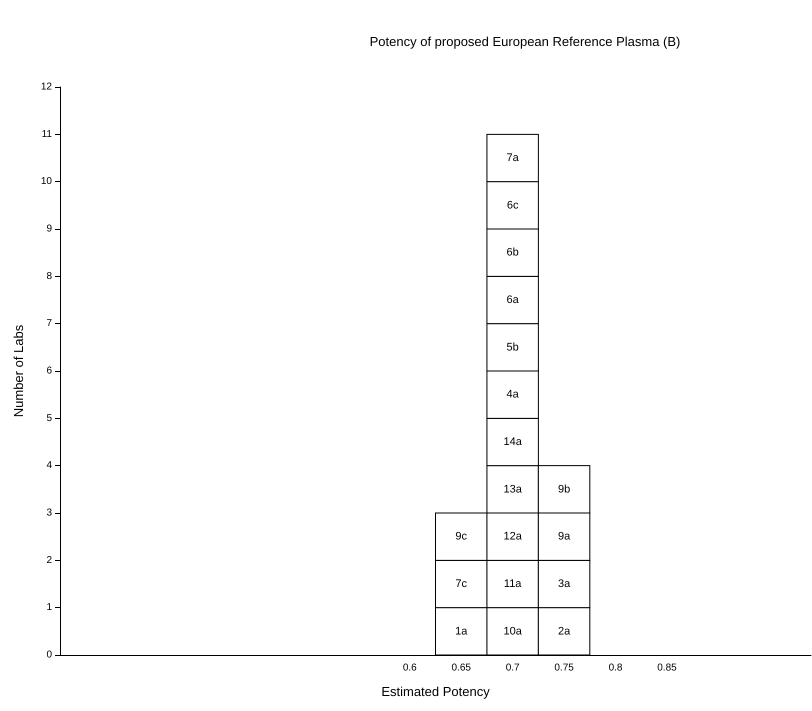 The height and width of the screenshot is (711, 812). I want to click on x-tick-label: 0.6, so click(410, 668).